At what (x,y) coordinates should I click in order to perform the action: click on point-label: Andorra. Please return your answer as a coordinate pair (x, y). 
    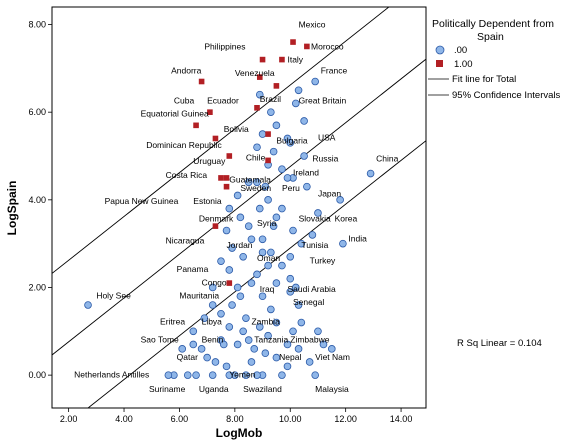
    Looking at the image, I should click on (186, 71).